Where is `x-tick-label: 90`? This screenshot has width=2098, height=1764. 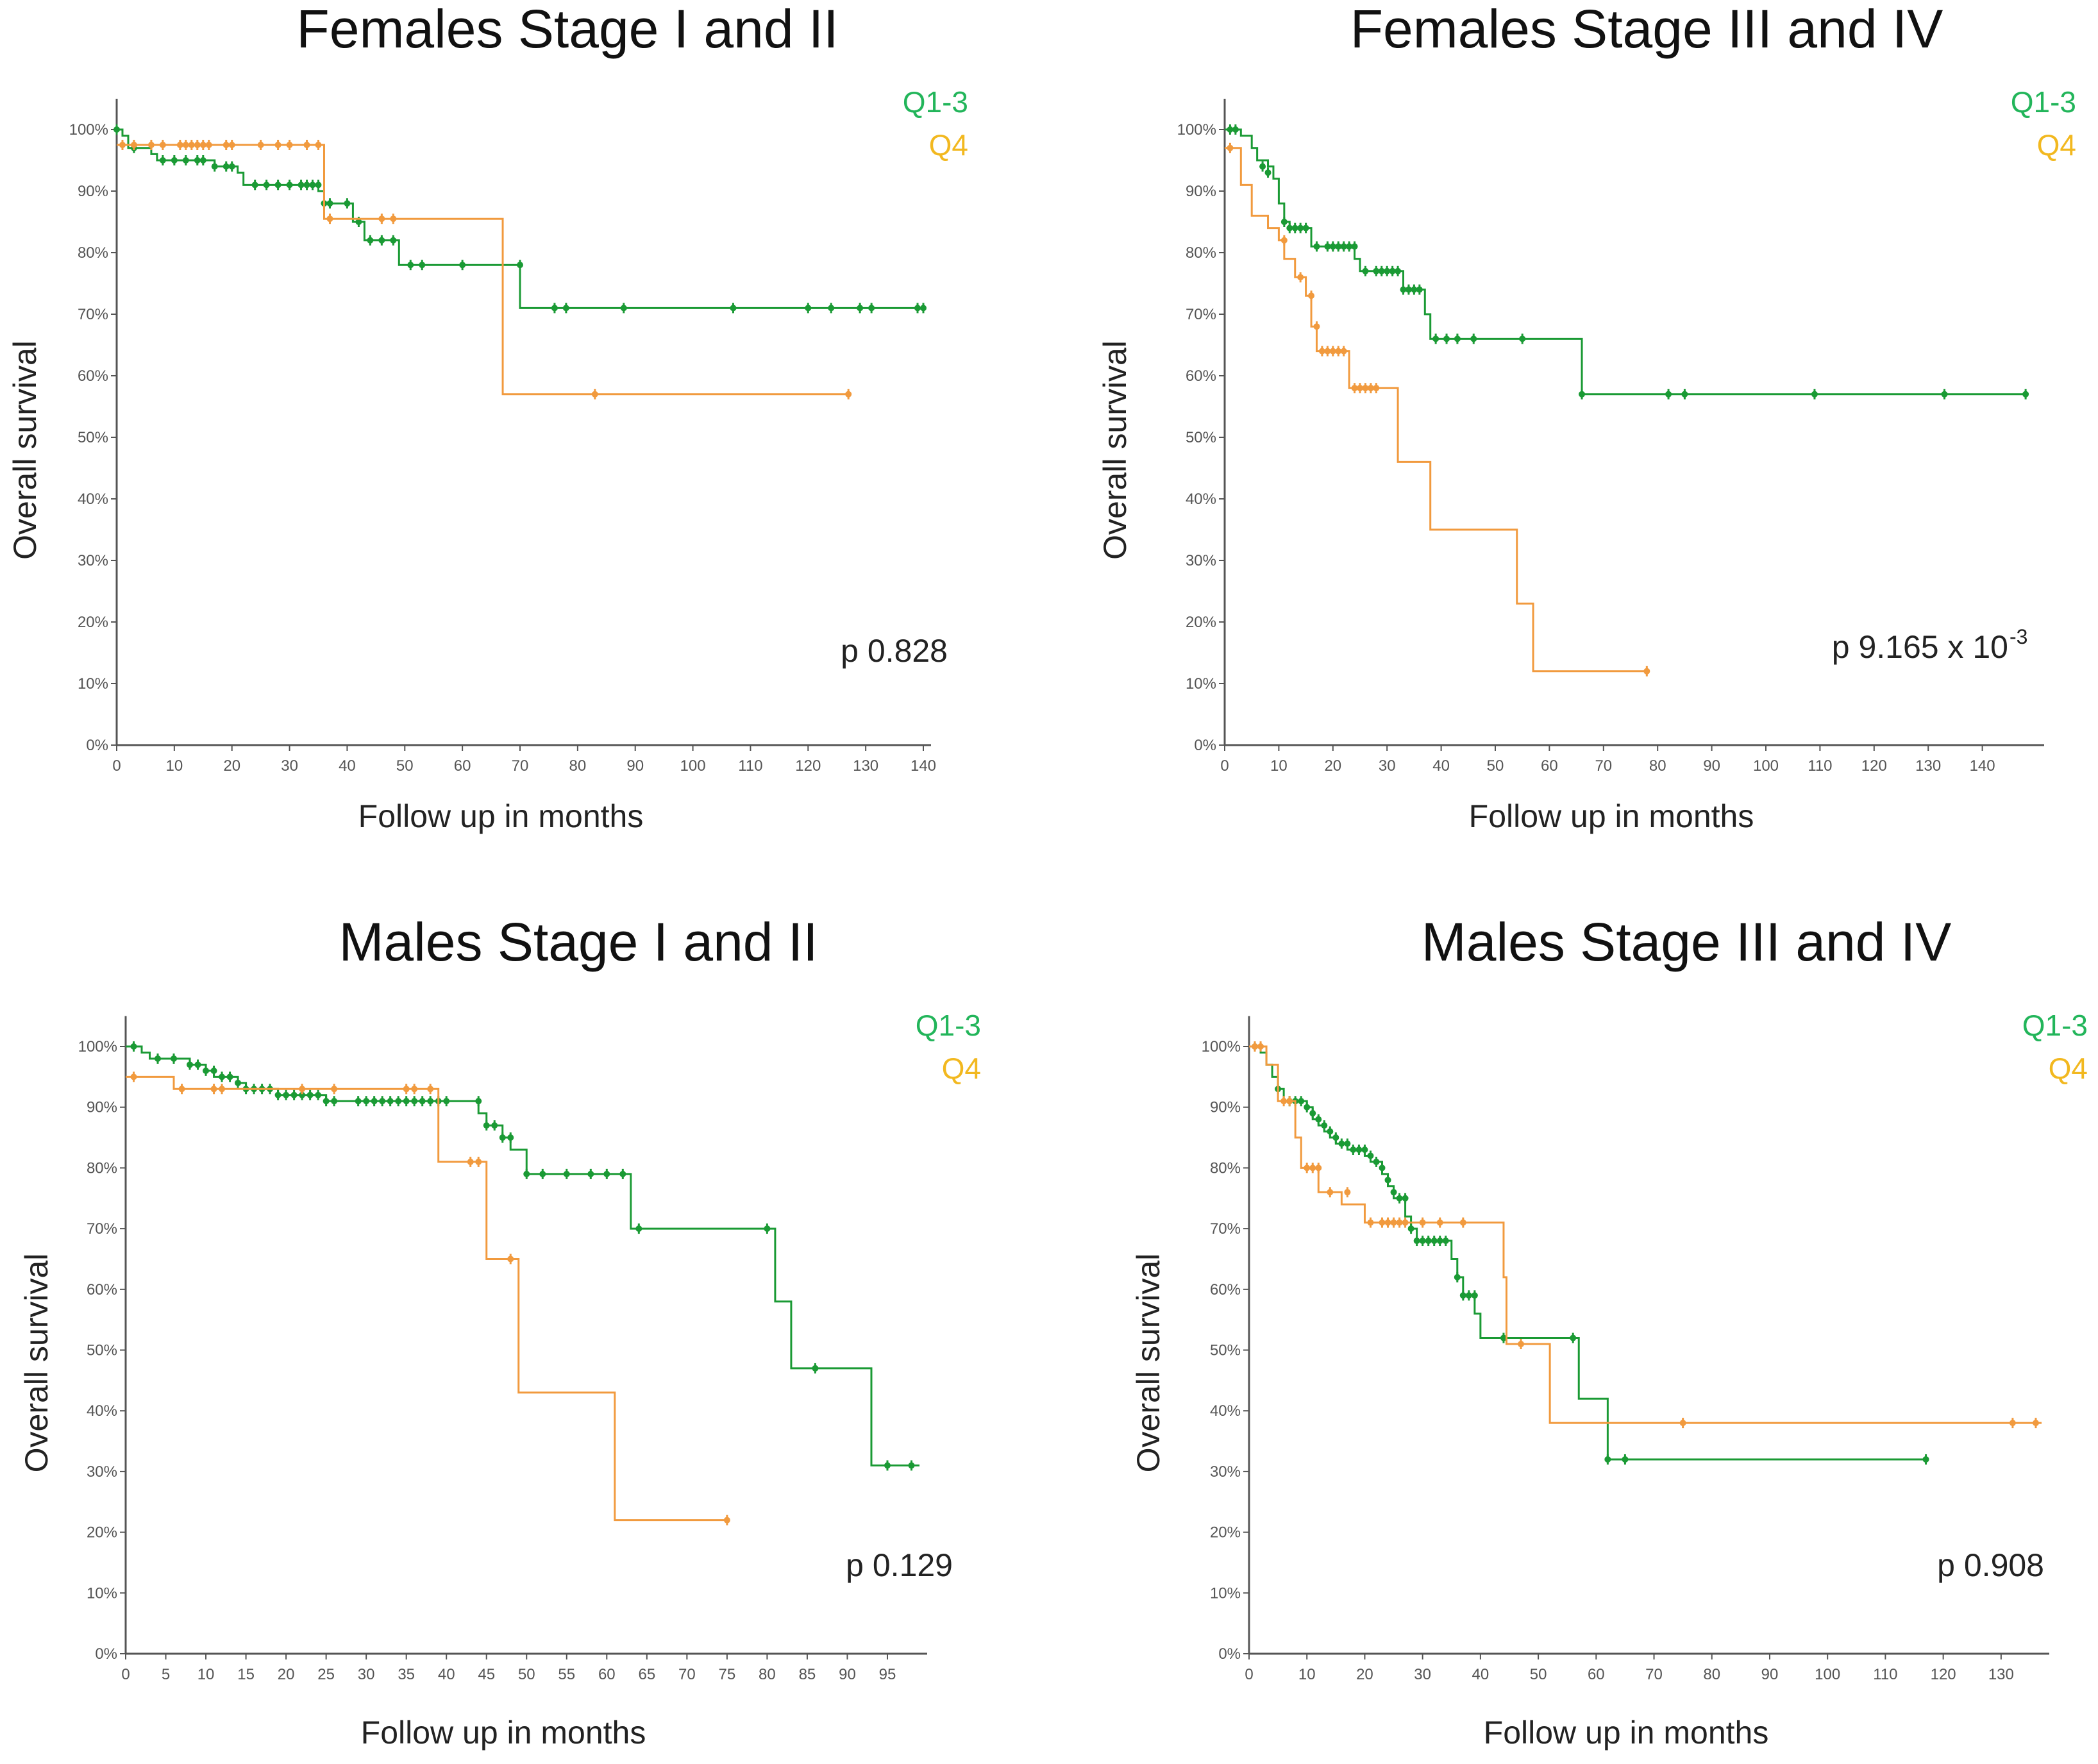
x-tick-label: 90 is located at coordinates (1770, 1674).